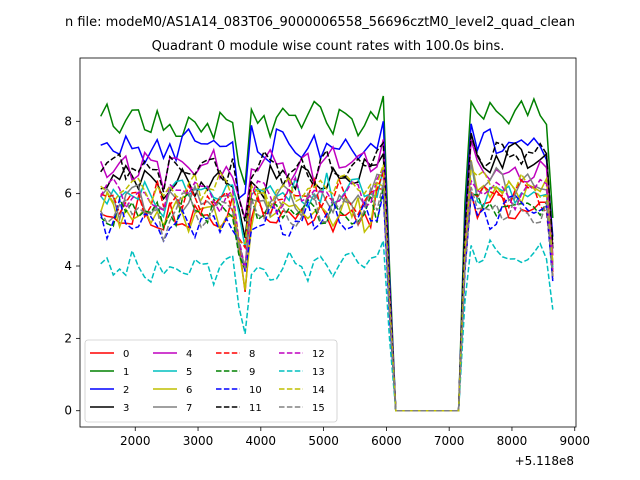  I want to click on y-axis-ticks: 0 2 4 6 8, so click(72, 266).